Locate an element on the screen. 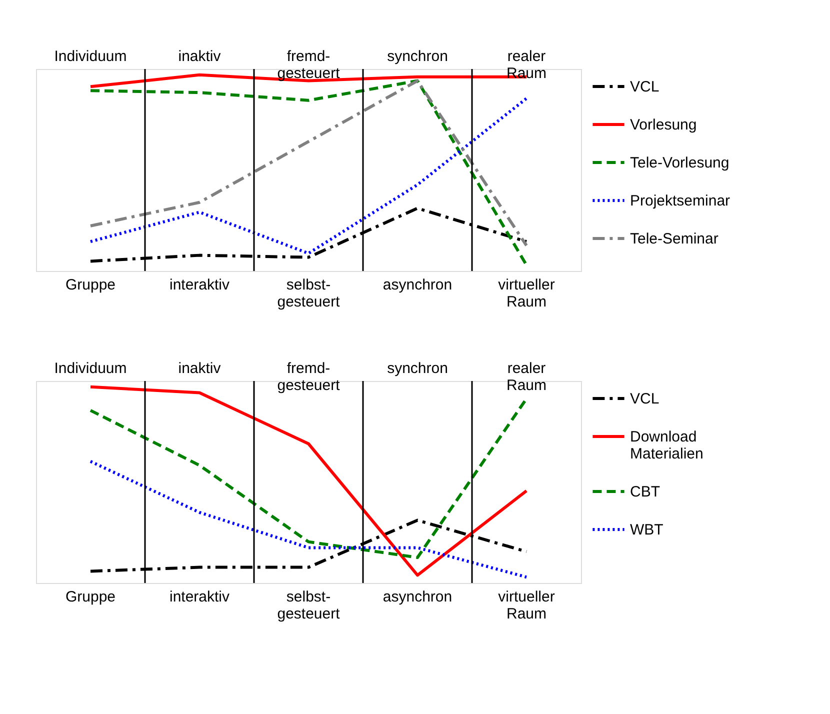 The width and height of the screenshot is (830, 714). legend-label: Projektseminar is located at coordinates (680, 201).